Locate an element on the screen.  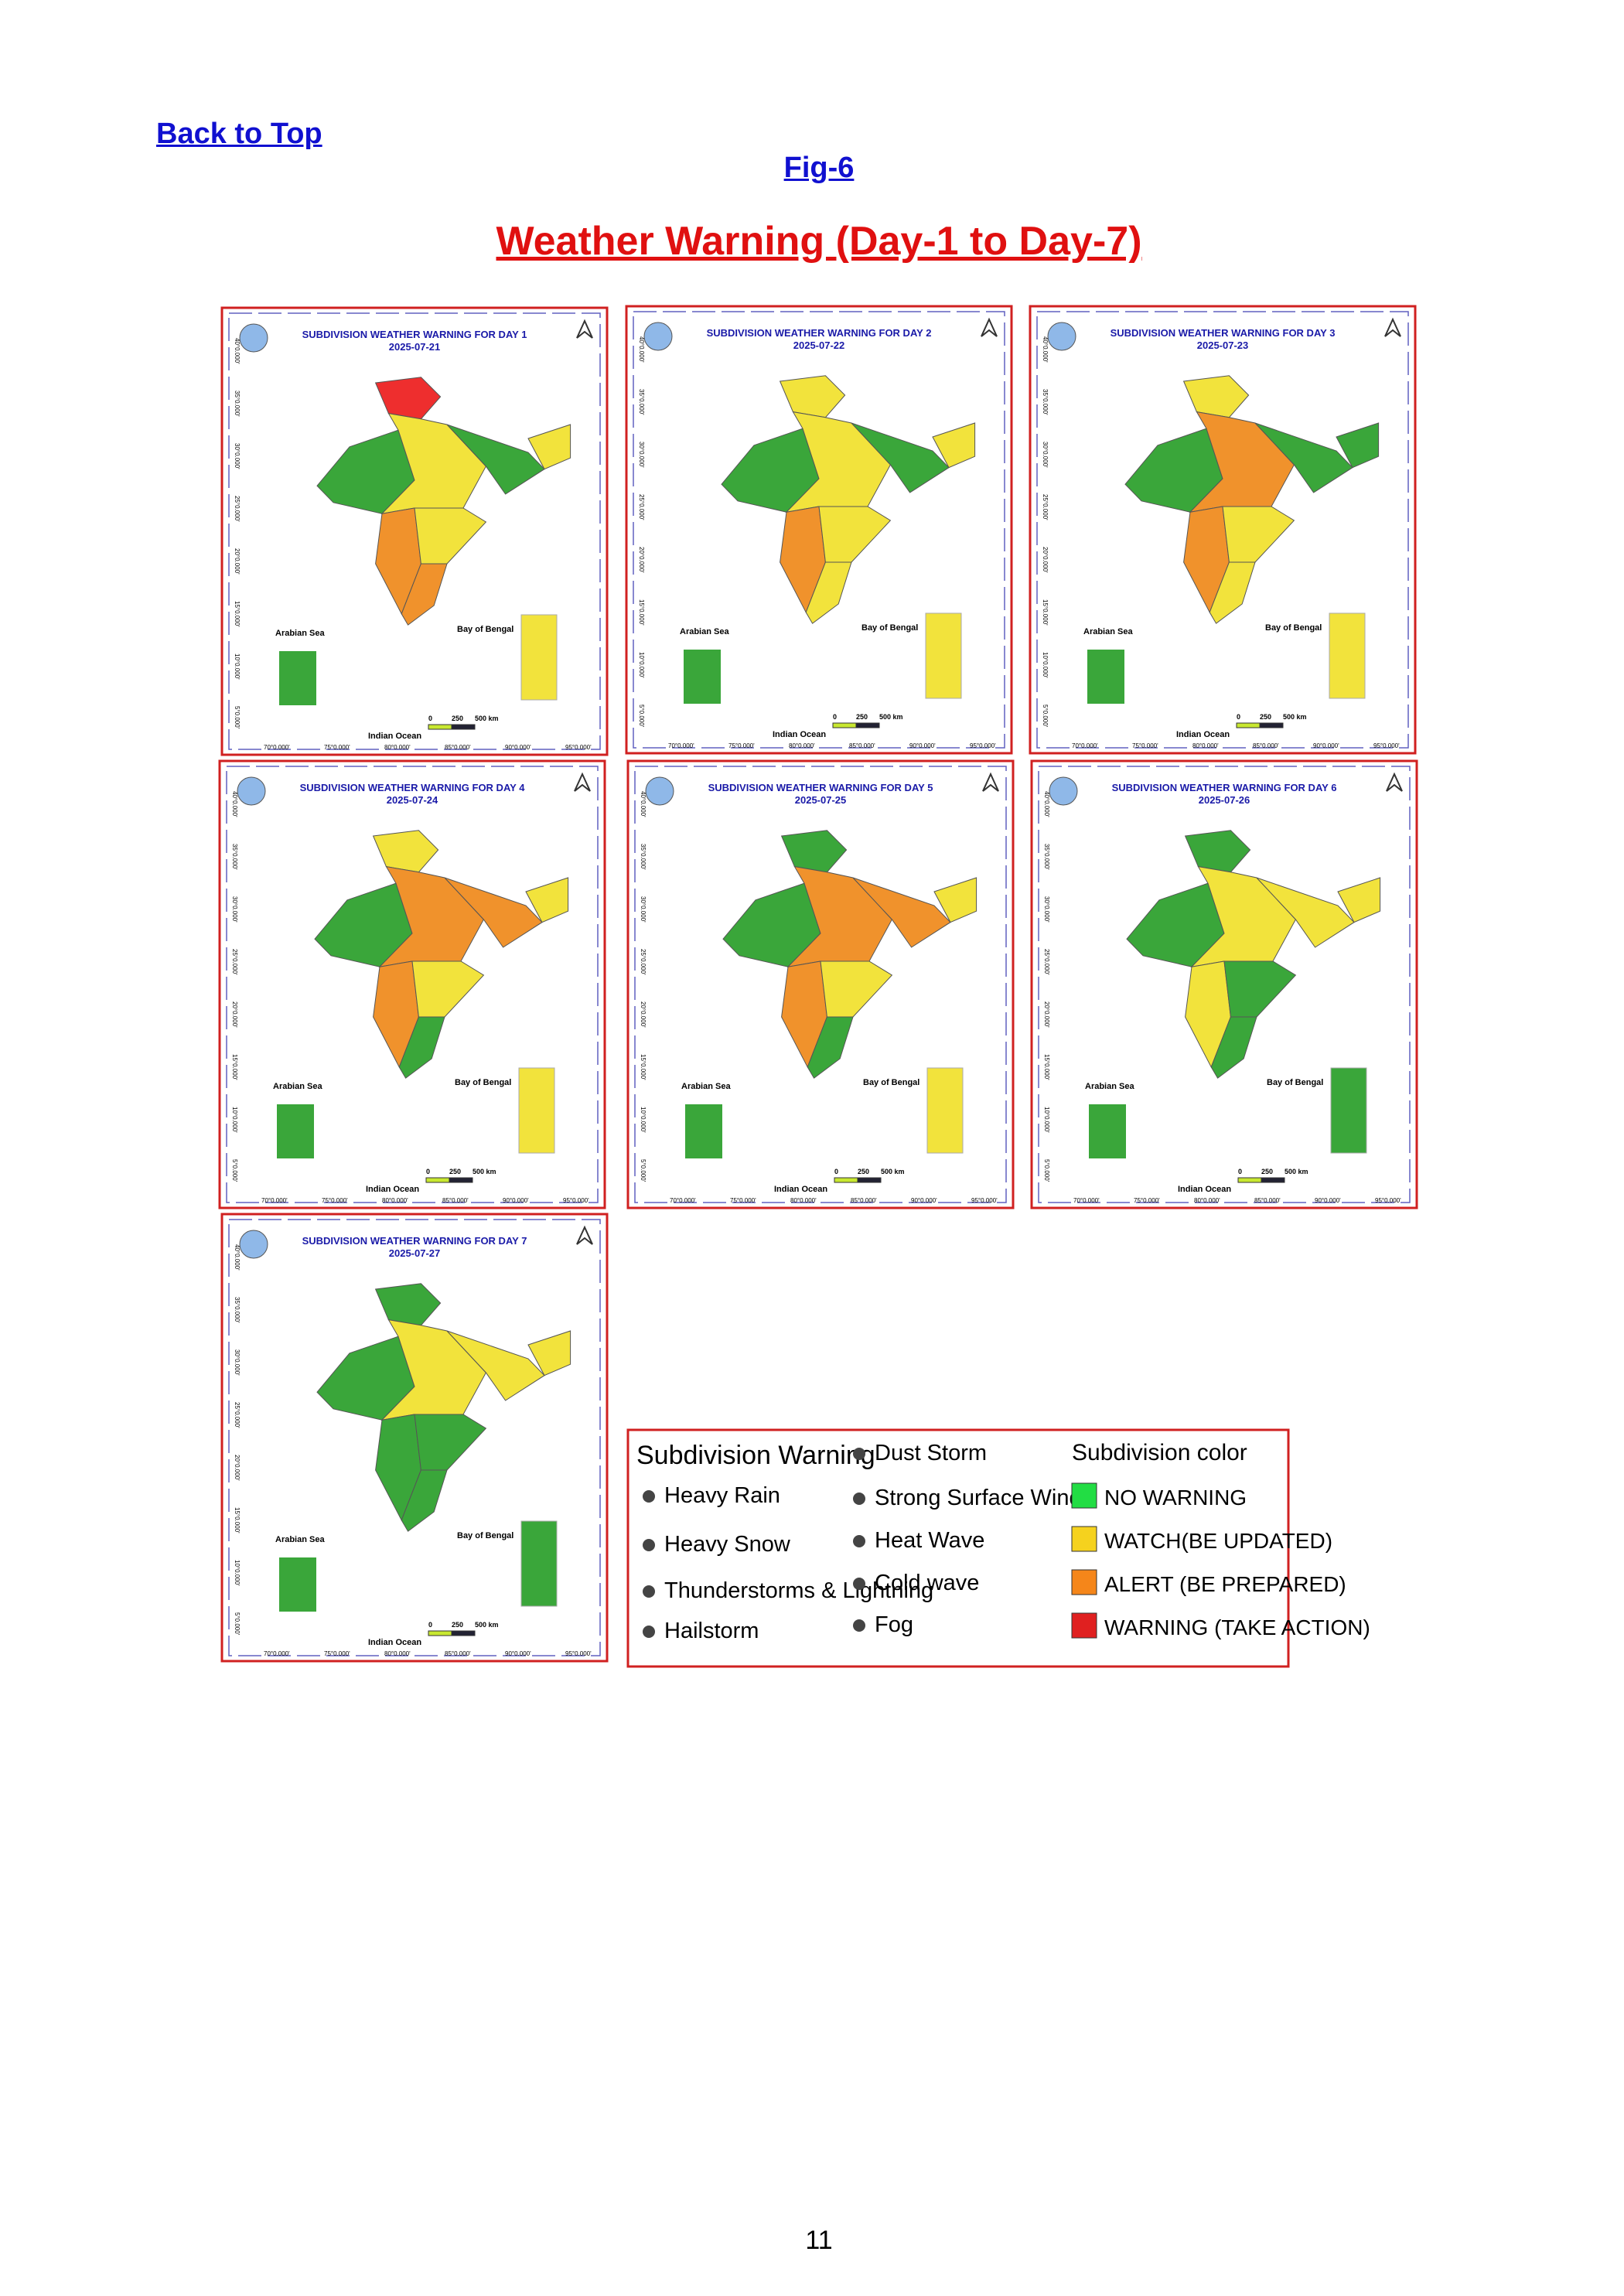
color-label: ALERT (BE PREPARED) is located at coordinates (1225, 1584).